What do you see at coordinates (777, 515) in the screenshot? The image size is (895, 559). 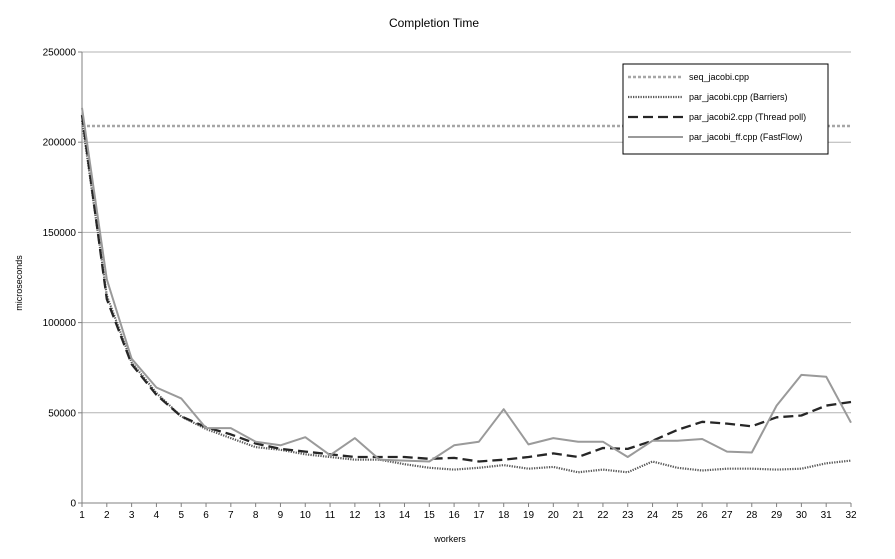 I see `x-tick-label: 29` at bounding box center [777, 515].